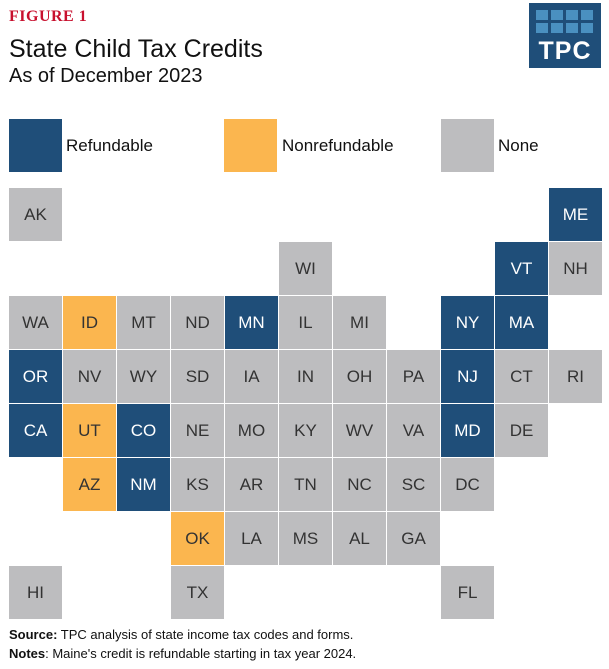 Image resolution: width=609 pixels, height=669 pixels. I want to click on state-tile-ak: AK, so click(35, 214).